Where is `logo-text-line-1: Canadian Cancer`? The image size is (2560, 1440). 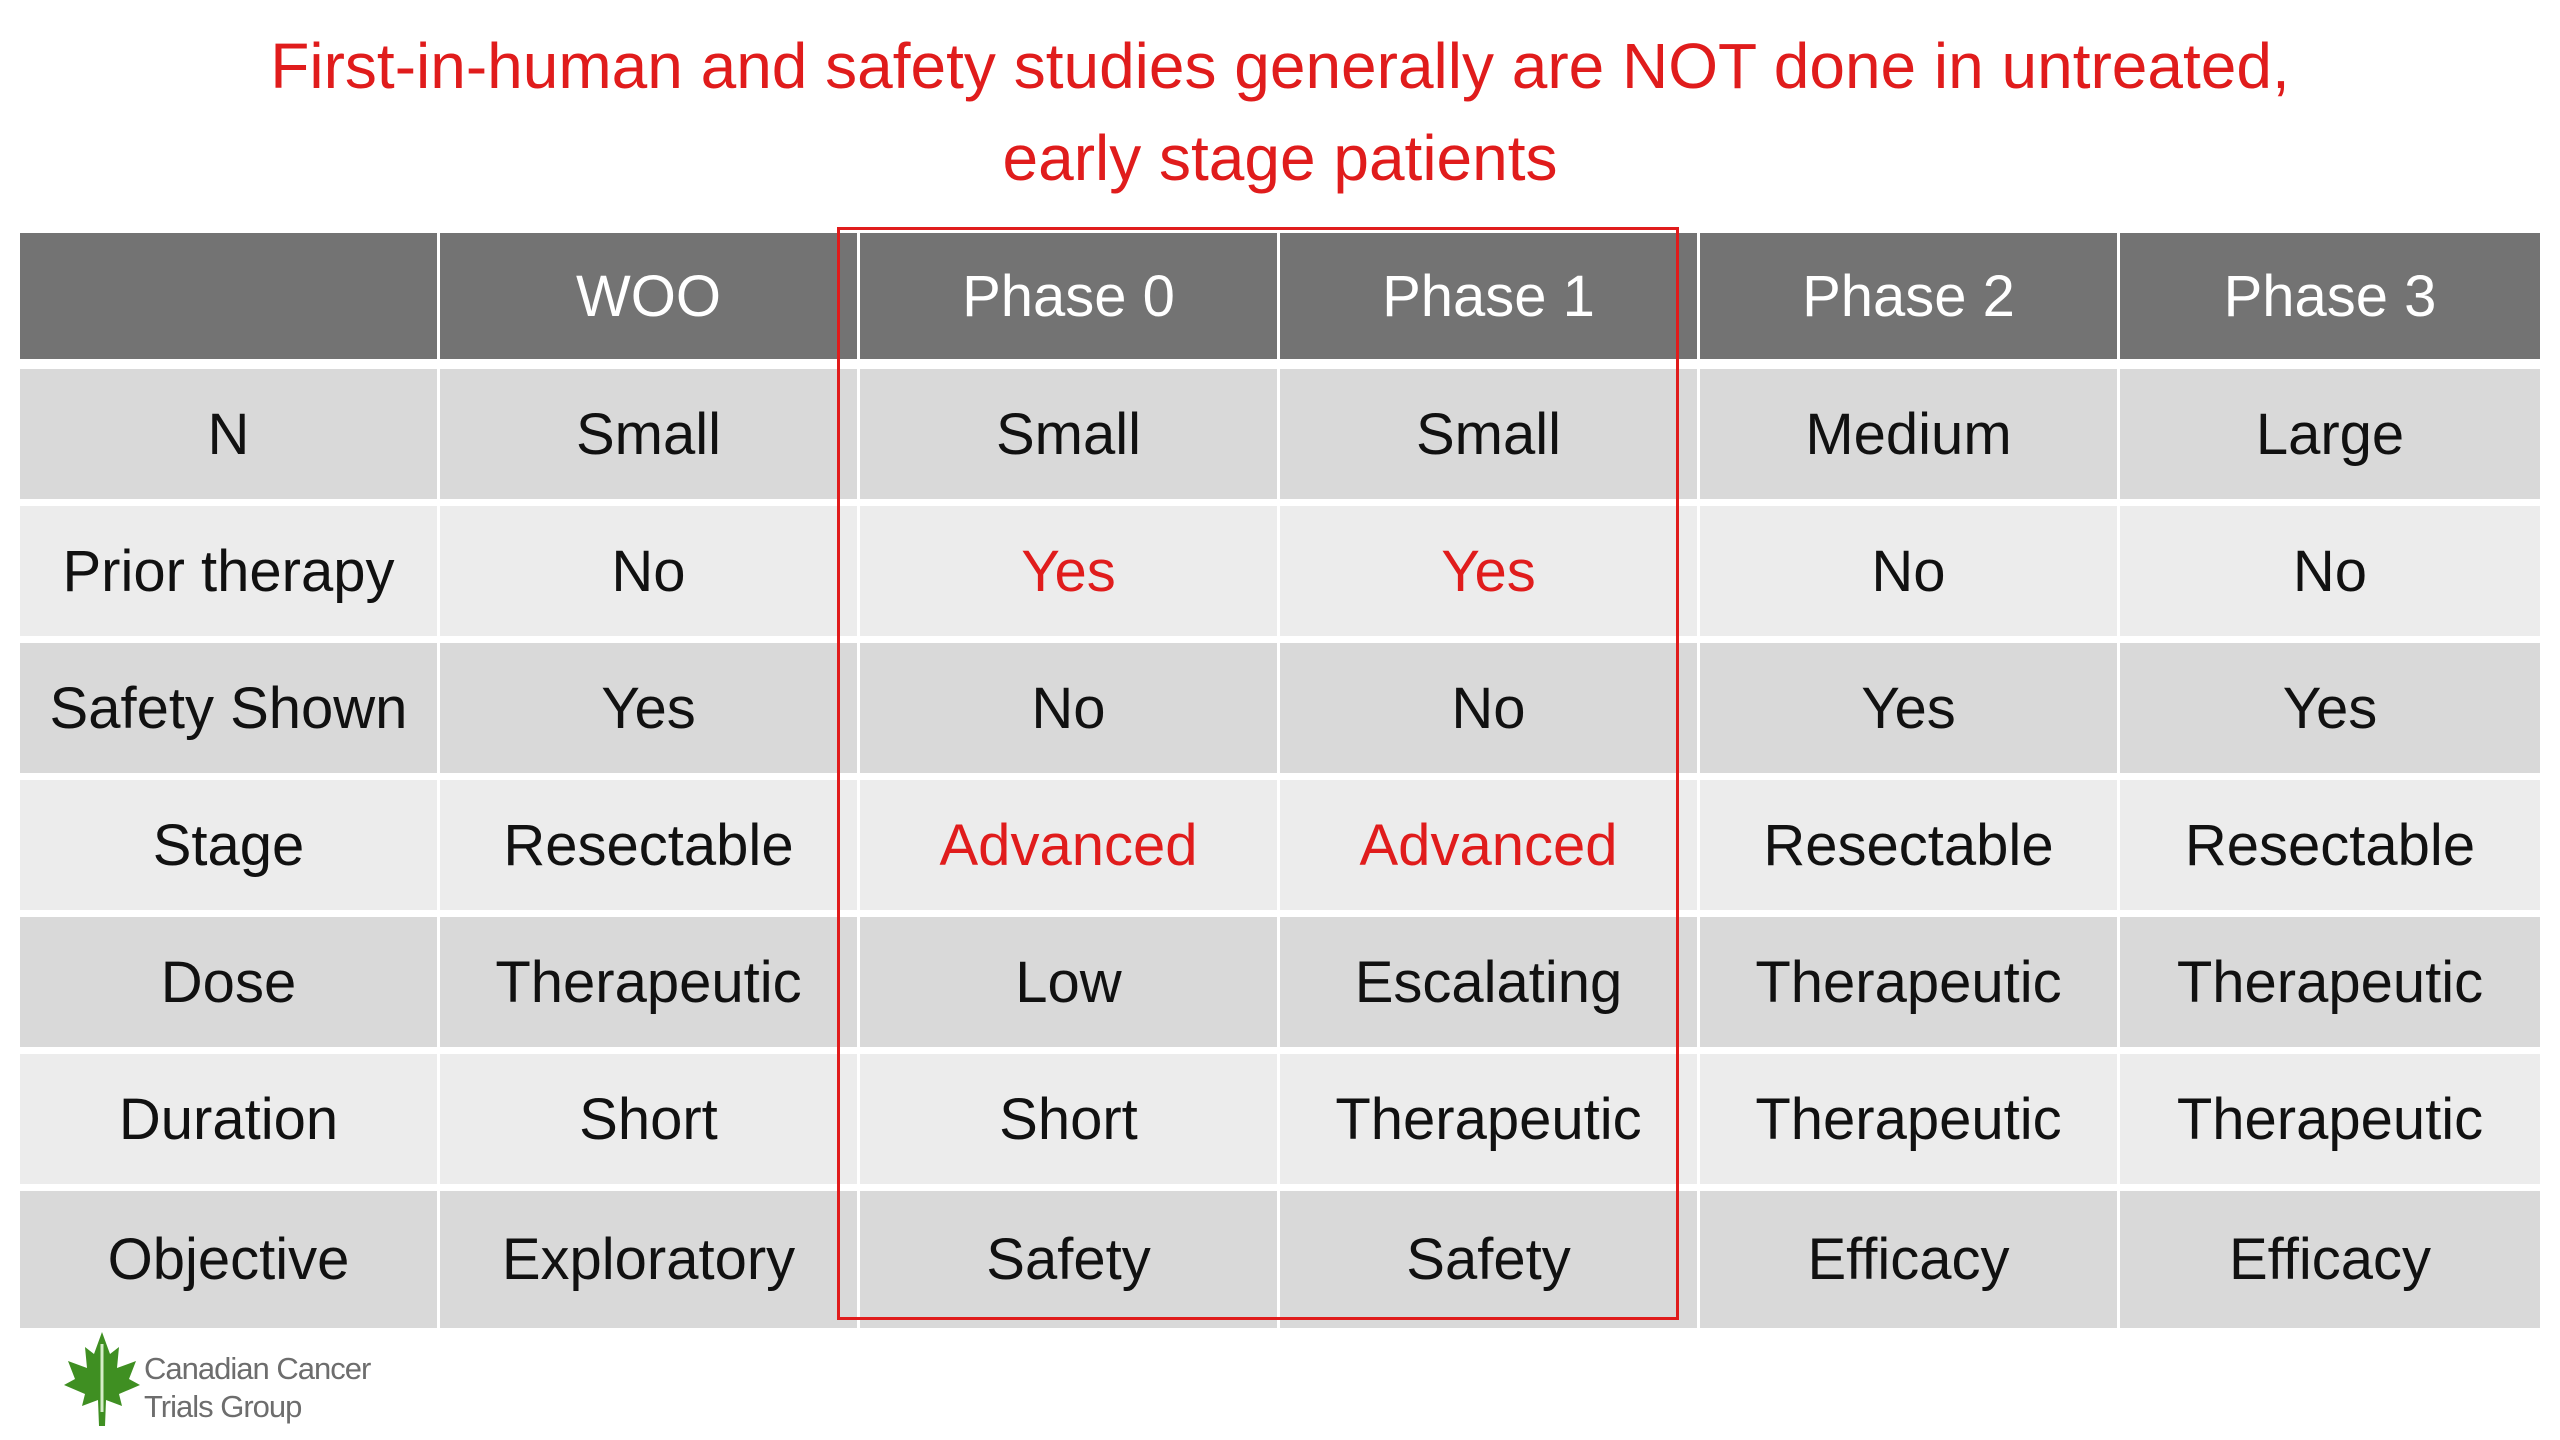
logo-text-line-1: Canadian Cancer is located at coordinates (257, 1368).